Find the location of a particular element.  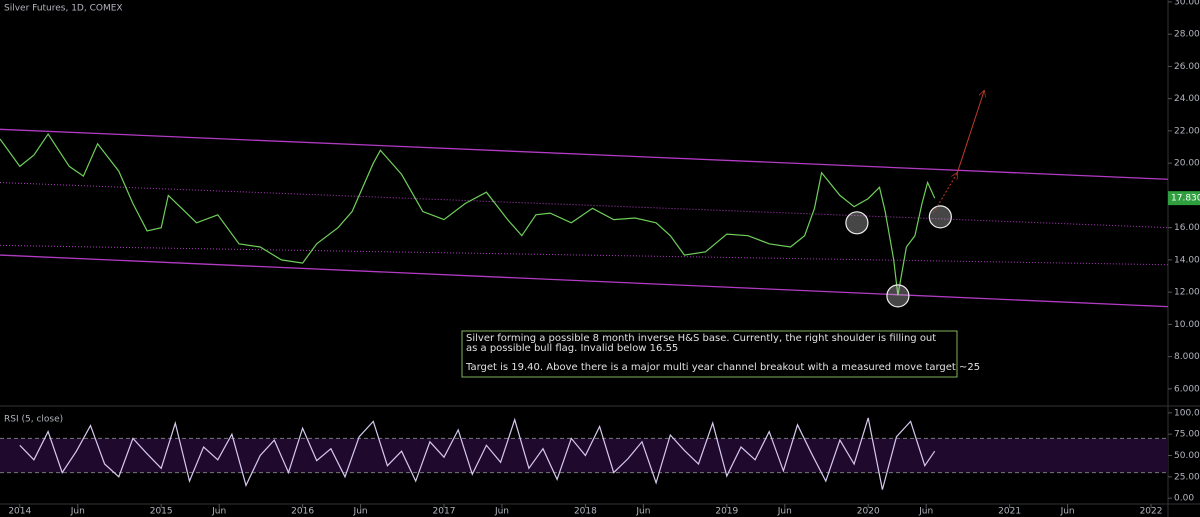

x-tick-label: 2020 is located at coordinates (868, 512).